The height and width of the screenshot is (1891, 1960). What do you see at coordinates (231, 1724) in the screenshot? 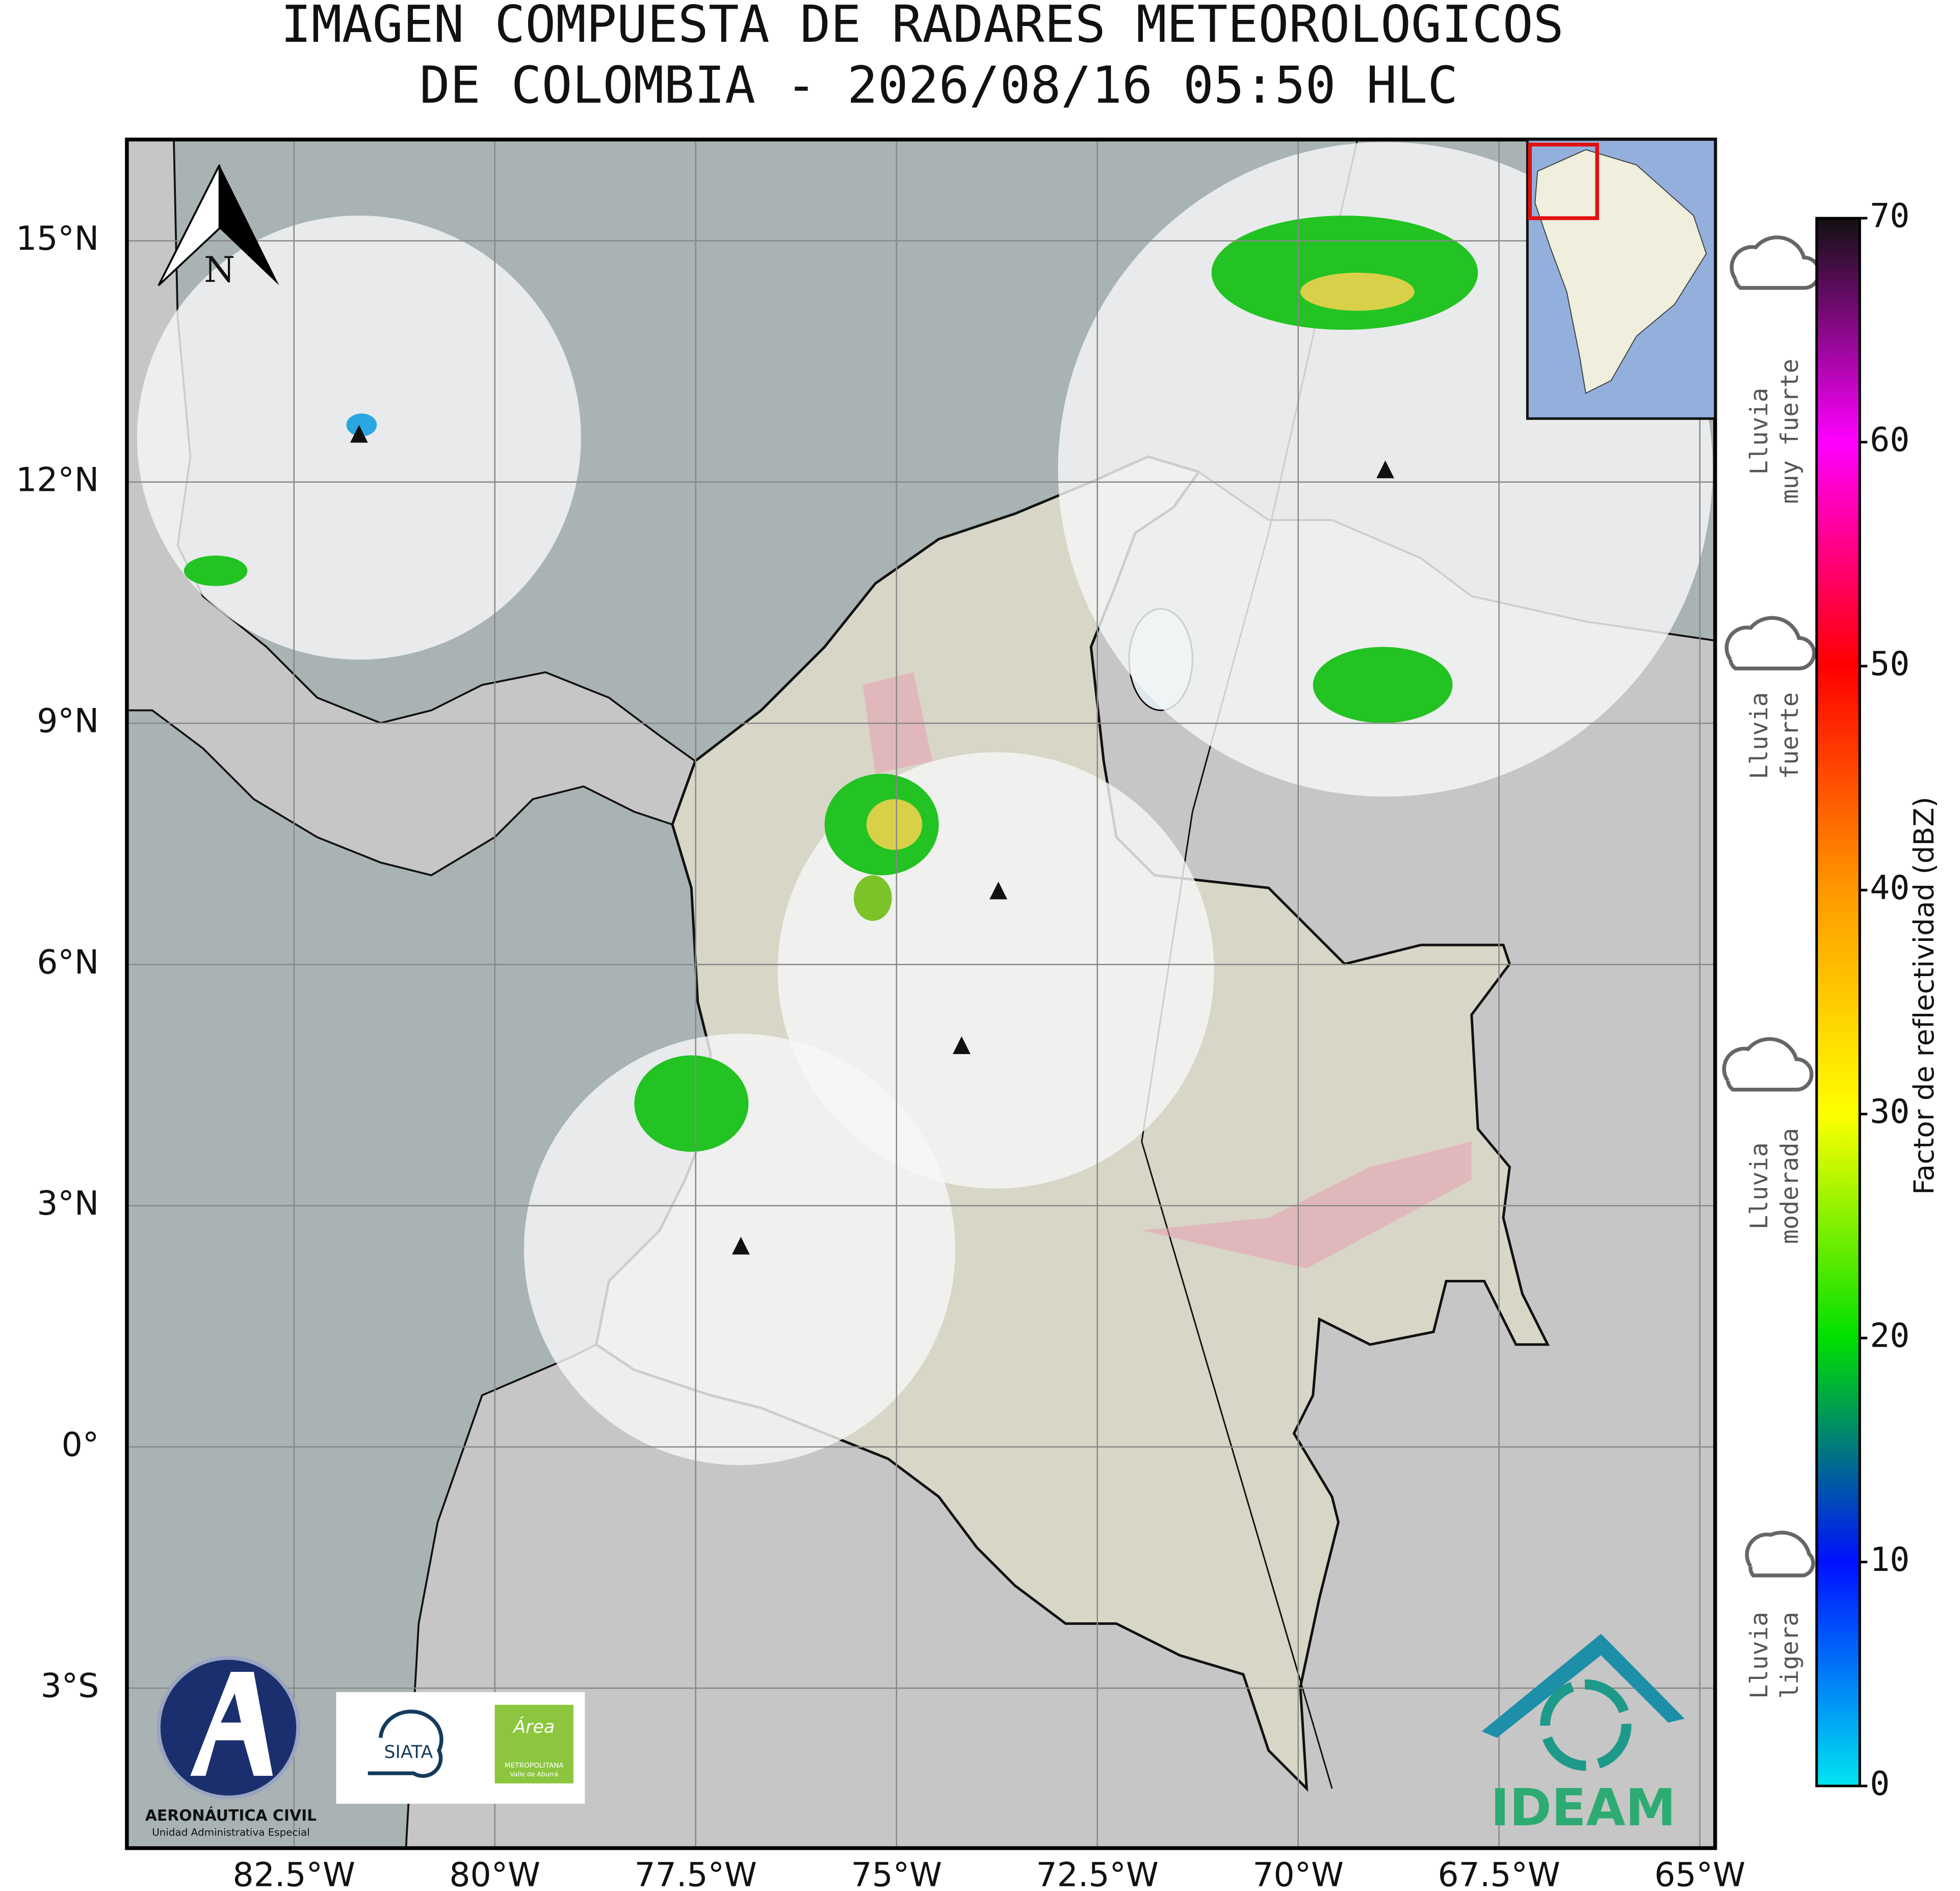
I see `logo-glyph` at bounding box center [231, 1724].